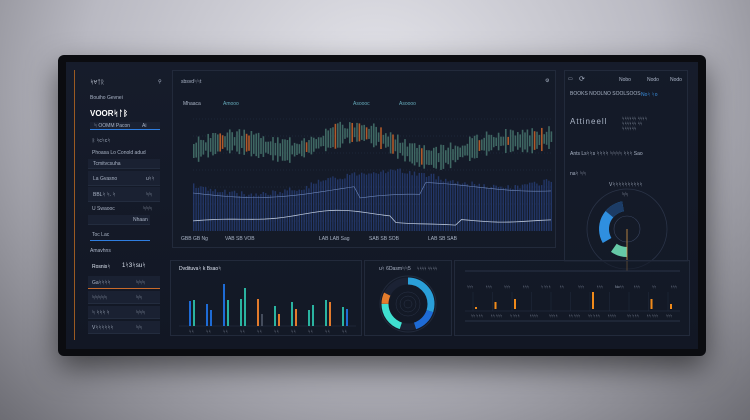 The image size is (750, 420). Describe the element at coordinates (547, 81) in the screenshot. I see `settings-icon: ⚙` at that location.